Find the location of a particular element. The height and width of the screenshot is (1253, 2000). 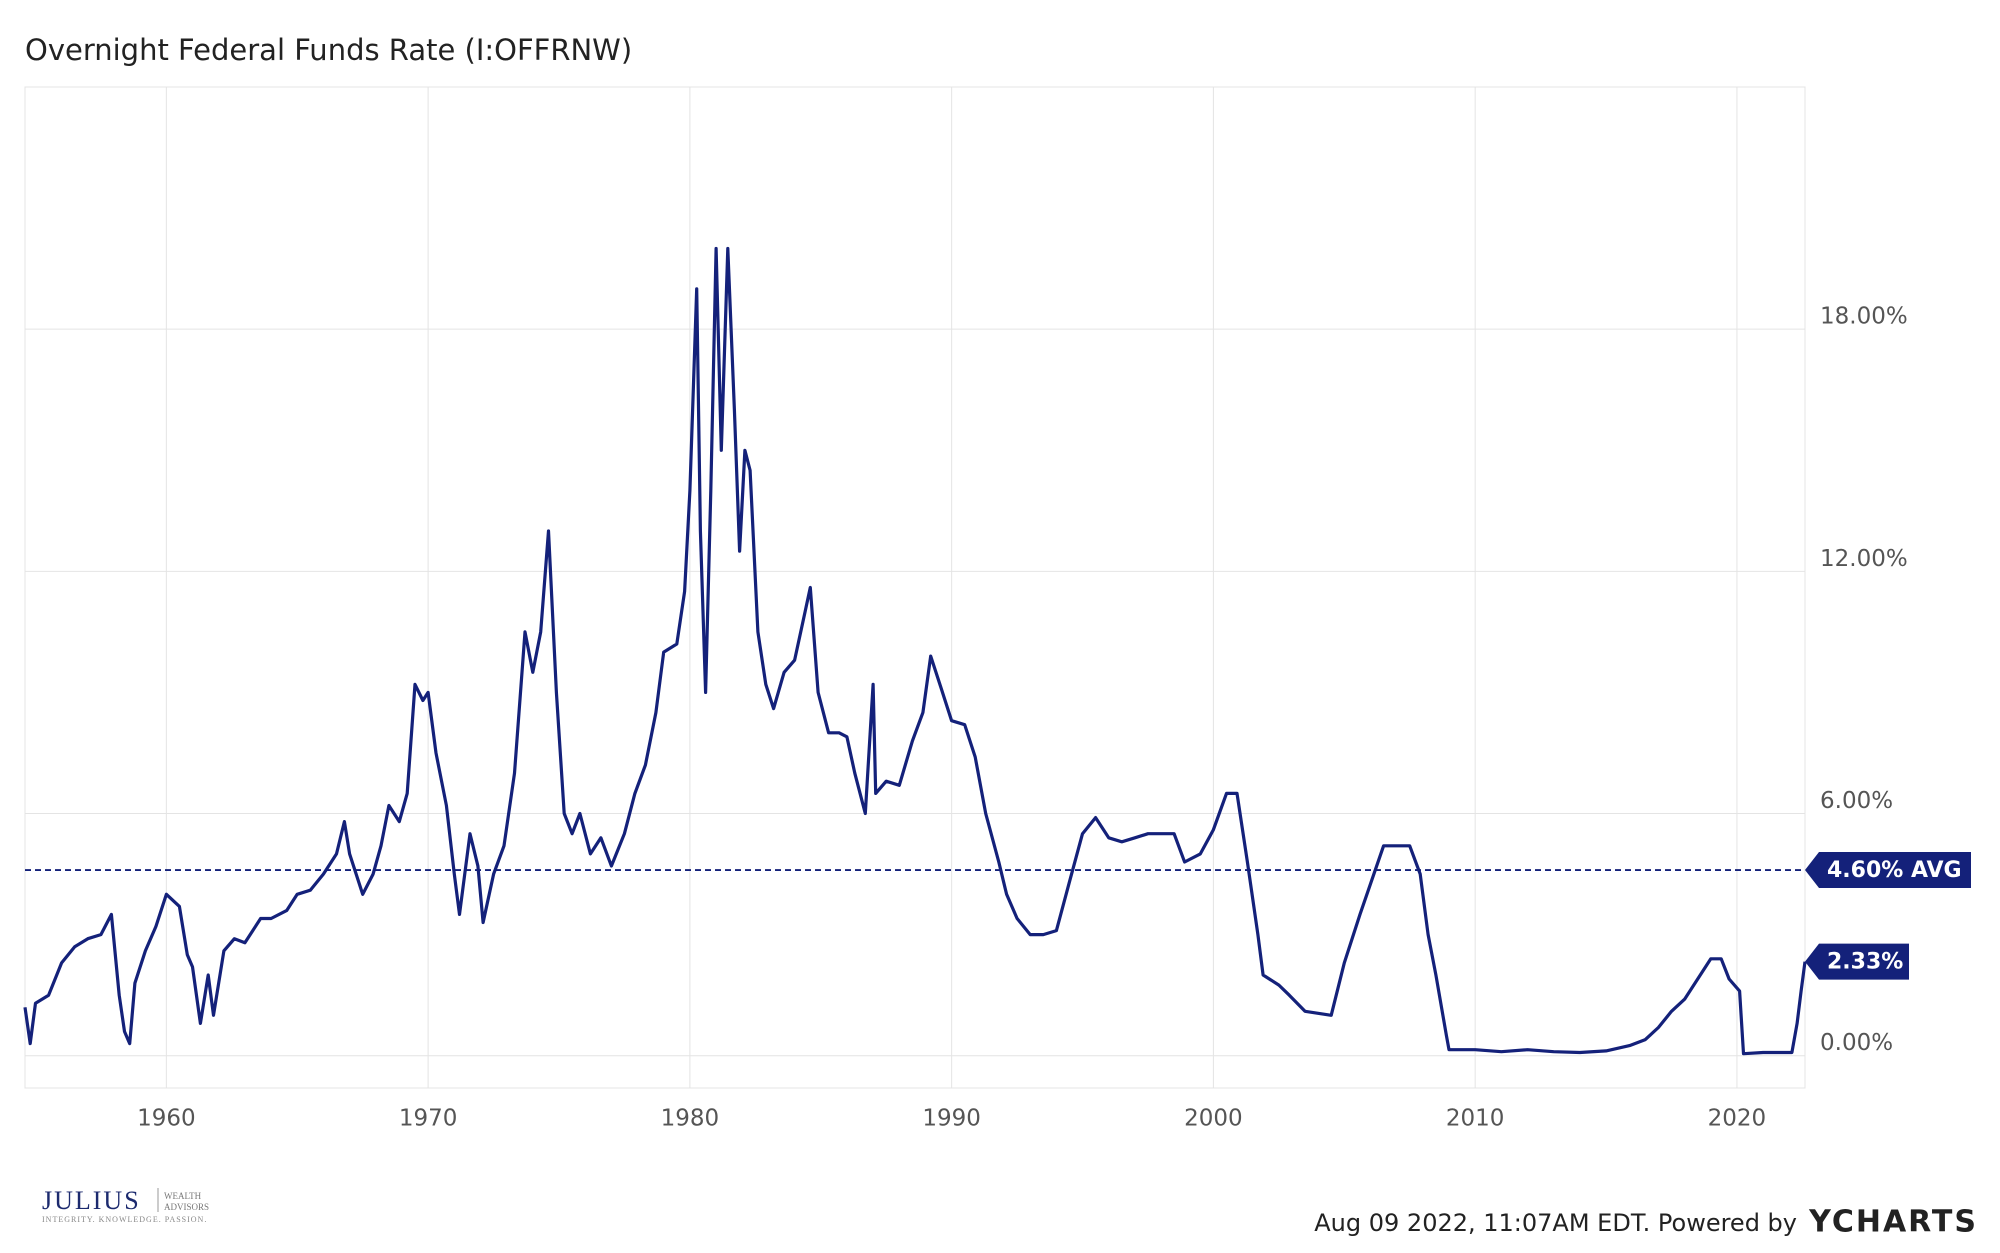

y-tick-label: 18.00% is located at coordinates (1864, 317).